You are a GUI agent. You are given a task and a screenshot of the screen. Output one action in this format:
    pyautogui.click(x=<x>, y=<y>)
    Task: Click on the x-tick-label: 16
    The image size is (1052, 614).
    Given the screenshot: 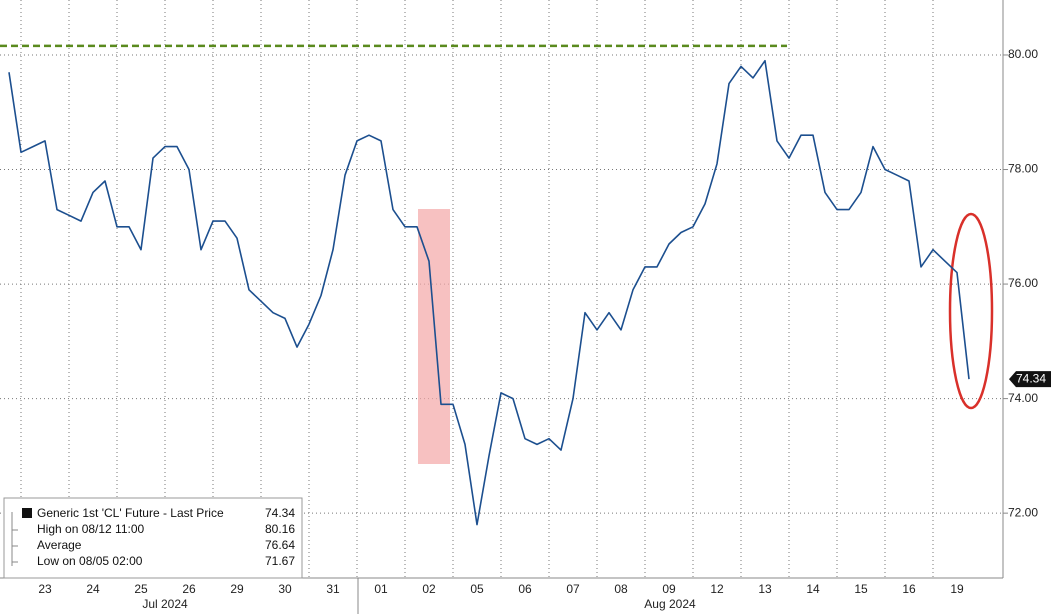 What is the action you would take?
    pyautogui.click(x=909, y=589)
    